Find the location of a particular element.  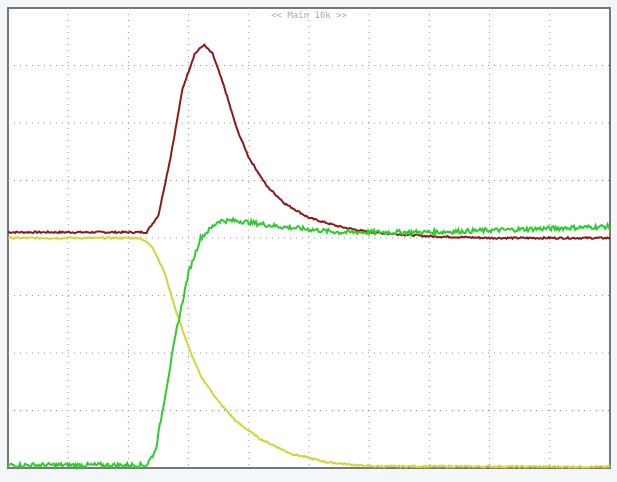

timebase-label: << Main 10k >> is located at coordinates (309, 16).